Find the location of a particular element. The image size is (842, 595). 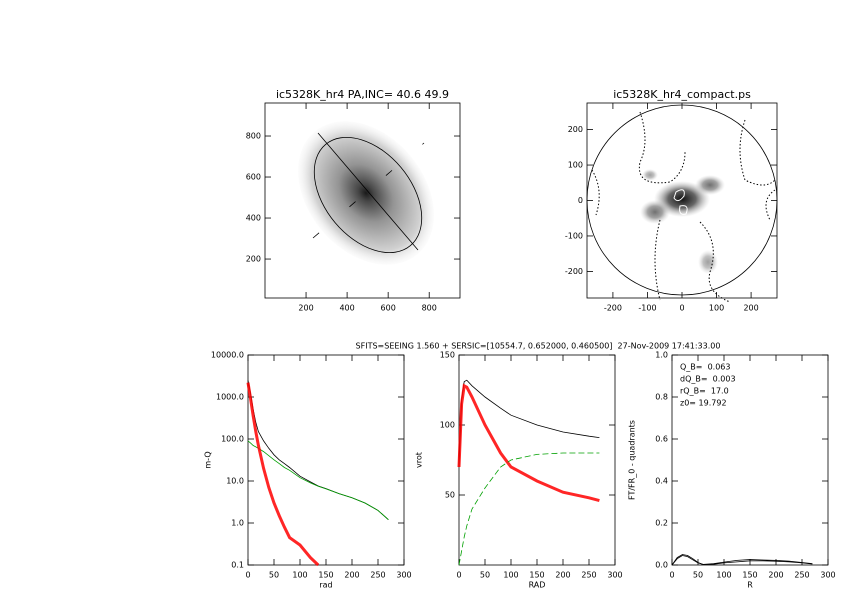

y-tick-label: 10000.0 is located at coordinates (227, 355).